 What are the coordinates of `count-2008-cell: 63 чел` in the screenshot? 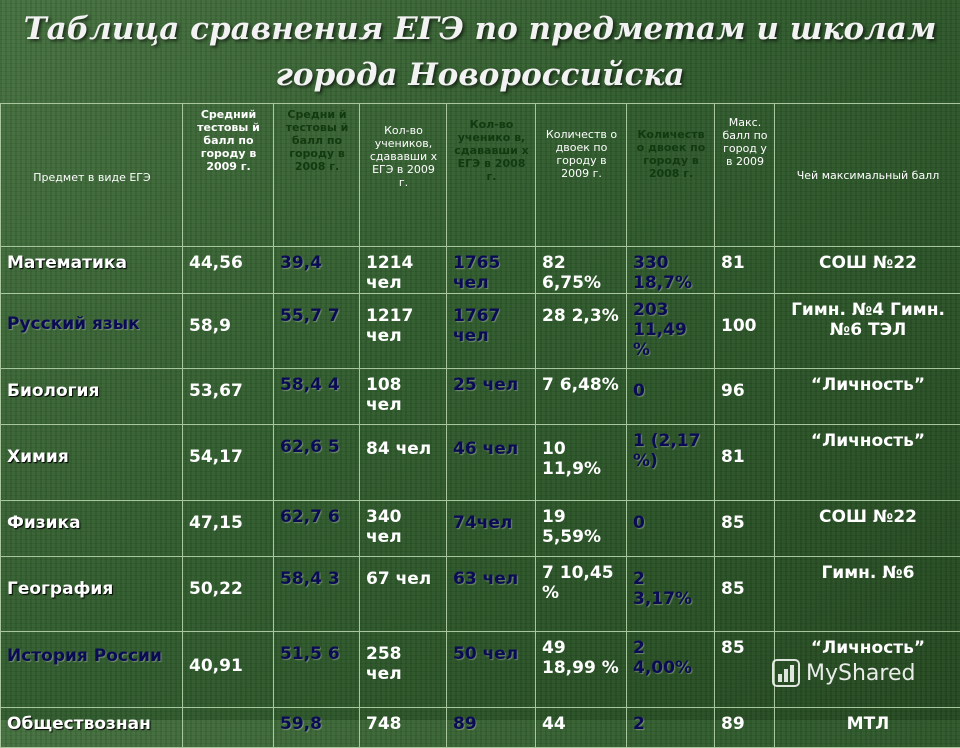 It's located at (491, 594).